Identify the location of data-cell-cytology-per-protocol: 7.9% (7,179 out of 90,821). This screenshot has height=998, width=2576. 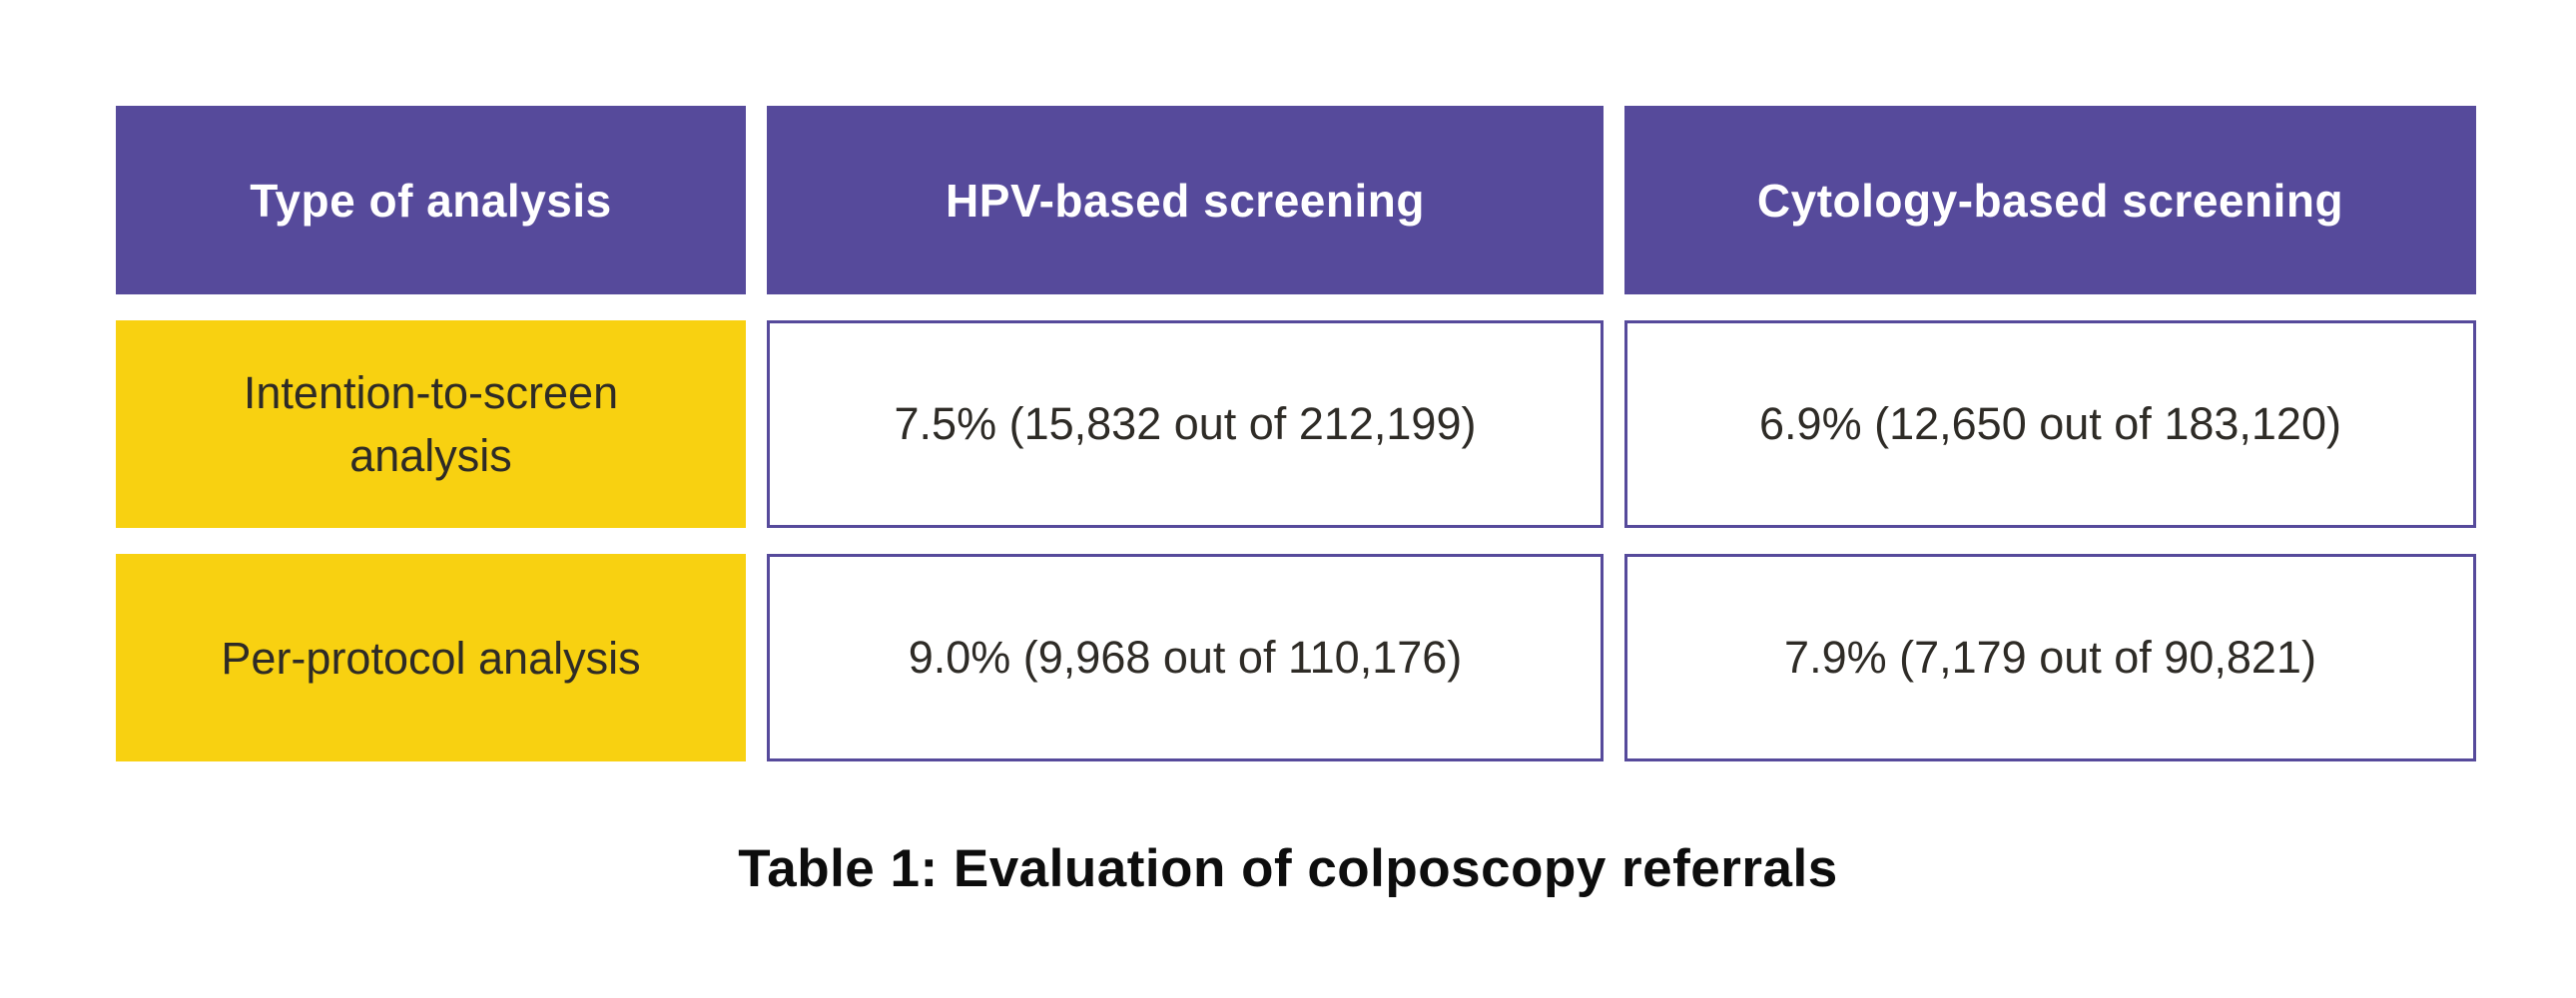
(2050, 657).